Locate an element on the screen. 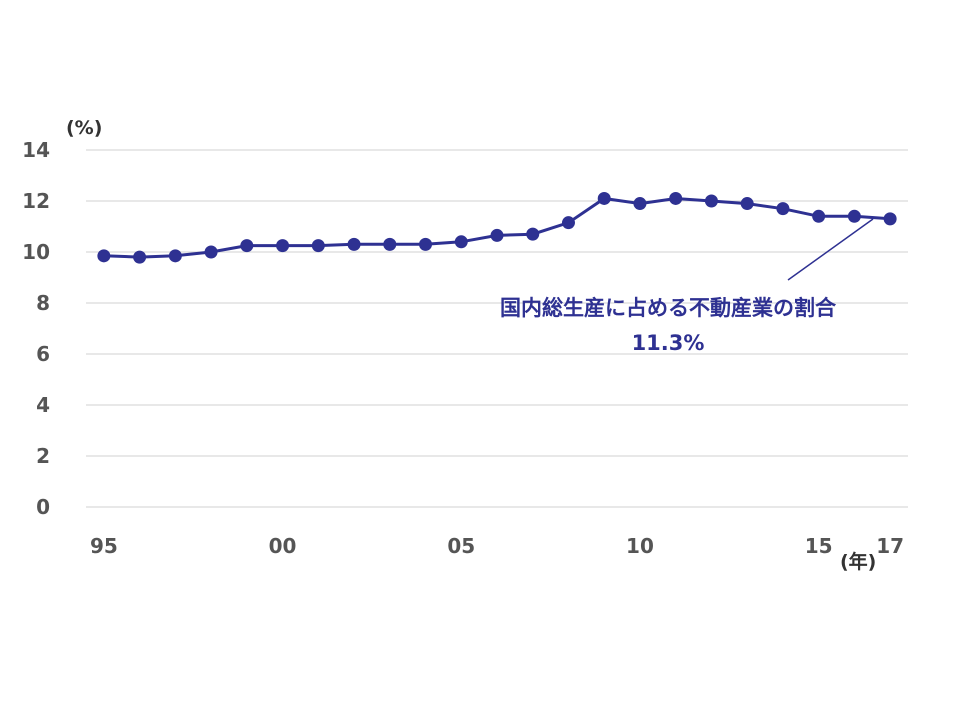 Image resolution: width=960 pixels, height=720 pixels. data-point-2007 is located at coordinates (533, 234).